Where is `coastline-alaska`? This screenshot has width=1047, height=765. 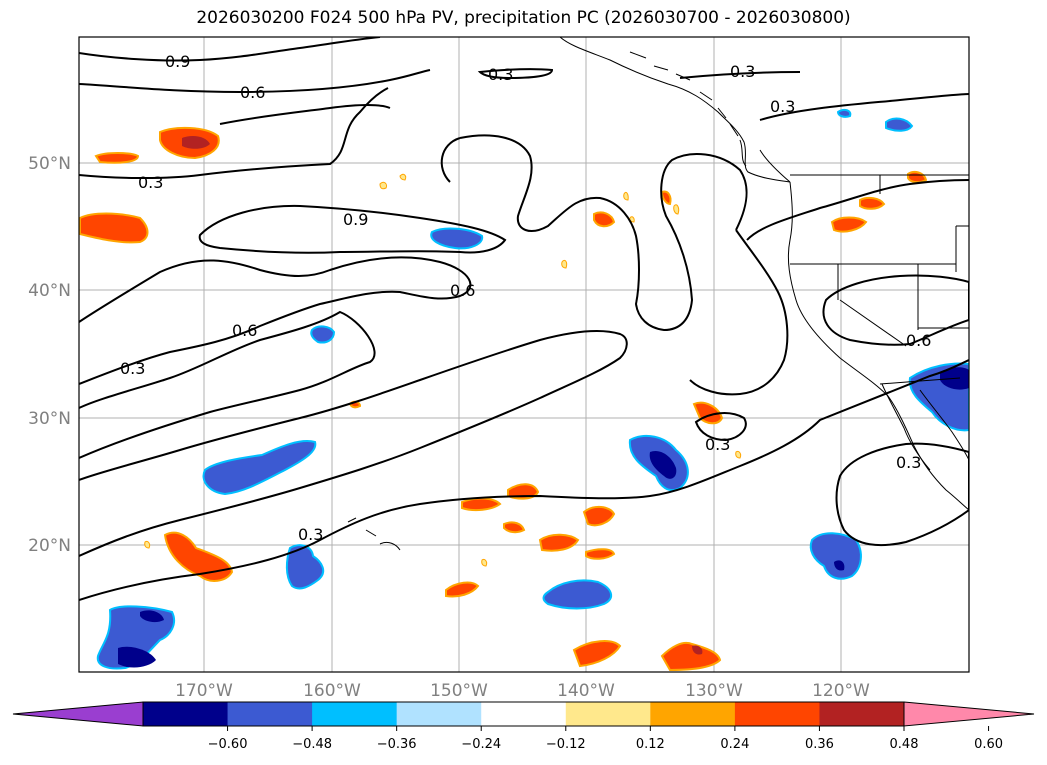 coastline-alaska is located at coordinates (675, 110).